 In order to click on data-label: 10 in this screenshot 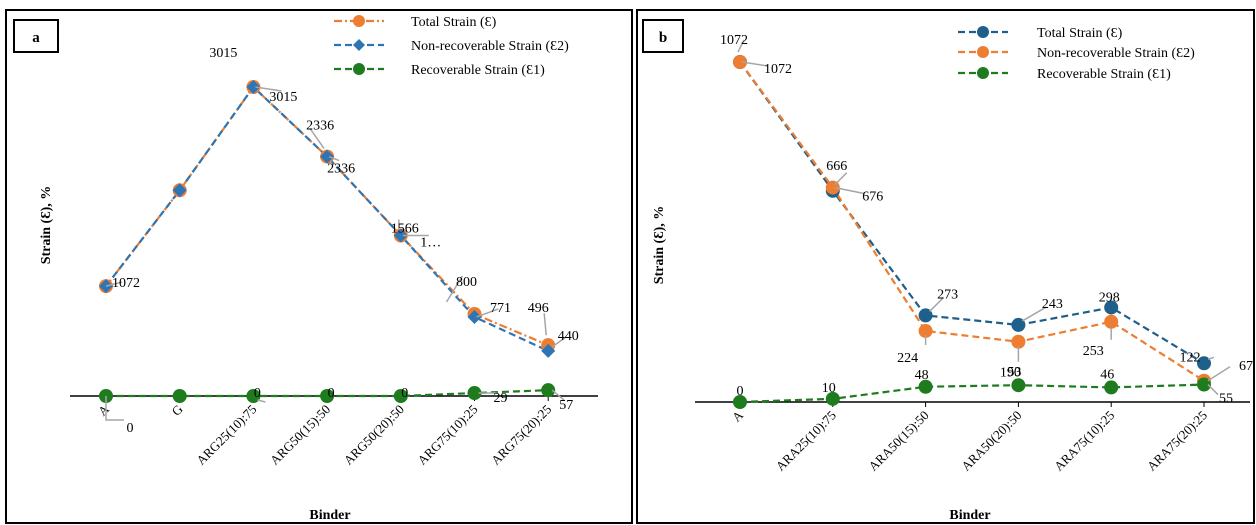, I will do `click(829, 388)`.